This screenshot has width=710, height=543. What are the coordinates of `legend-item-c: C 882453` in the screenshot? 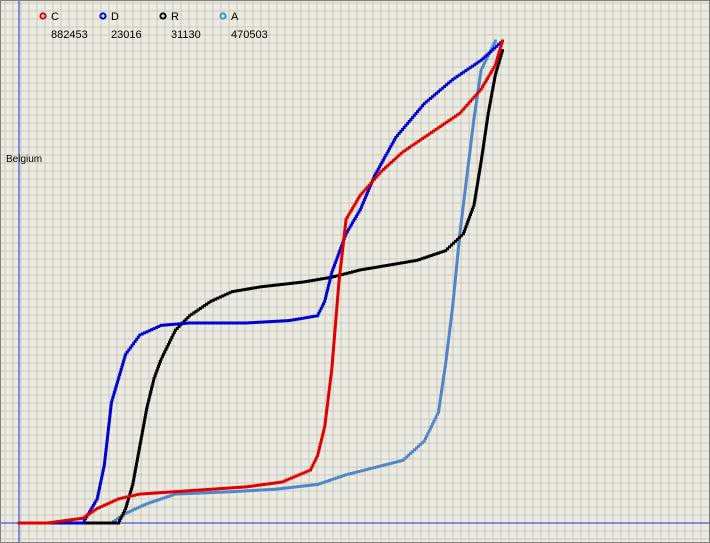 It's located at (63, 26).